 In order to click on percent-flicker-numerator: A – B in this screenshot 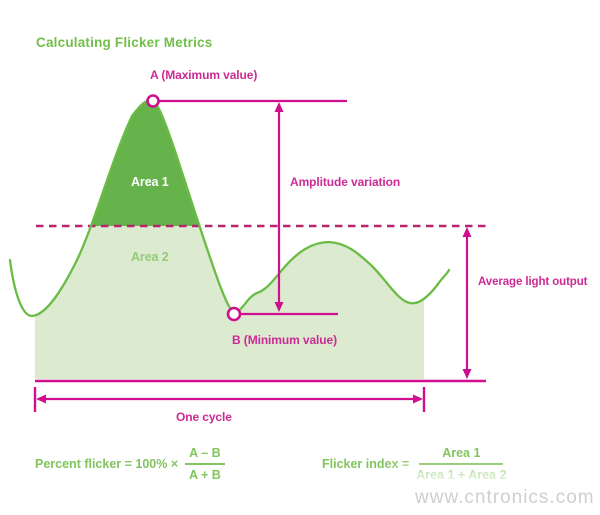, I will do `click(205, 455)`.